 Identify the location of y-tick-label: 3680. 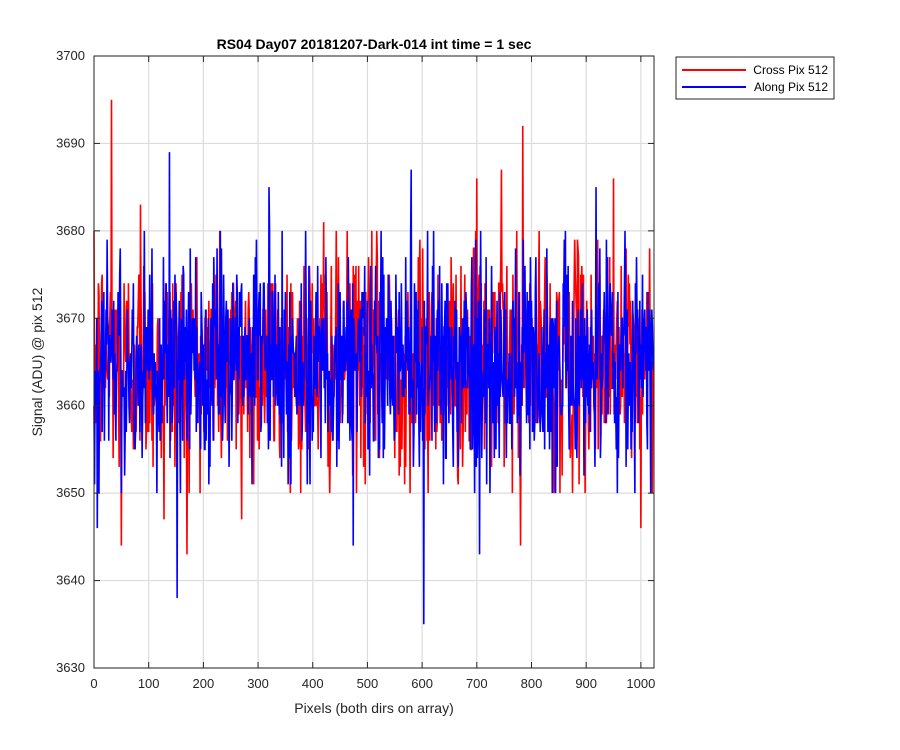
(70, 230).